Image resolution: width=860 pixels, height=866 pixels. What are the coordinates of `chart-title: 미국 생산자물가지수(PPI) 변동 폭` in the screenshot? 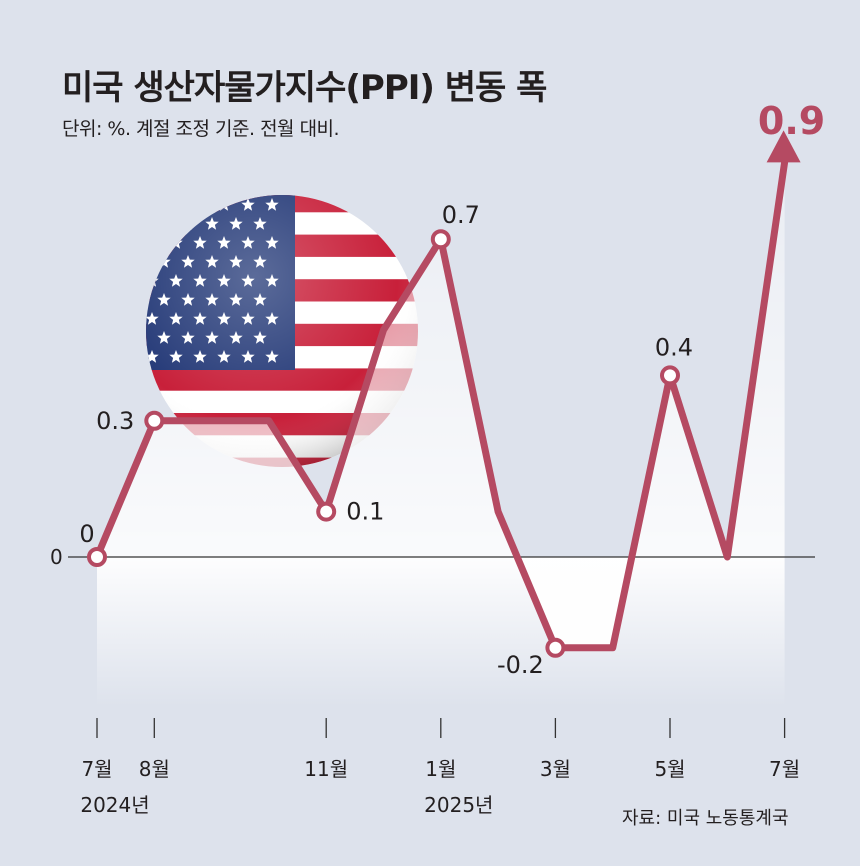 It's located at (304, 88).